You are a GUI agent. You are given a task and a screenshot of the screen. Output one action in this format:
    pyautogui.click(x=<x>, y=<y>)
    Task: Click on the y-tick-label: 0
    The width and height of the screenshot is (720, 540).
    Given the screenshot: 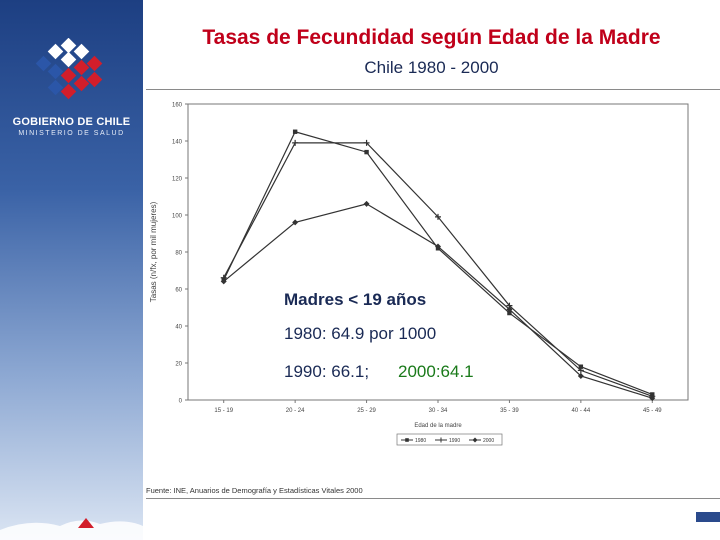 What is the action you would take?
    pyautogui.click(x=181, y=402)
    